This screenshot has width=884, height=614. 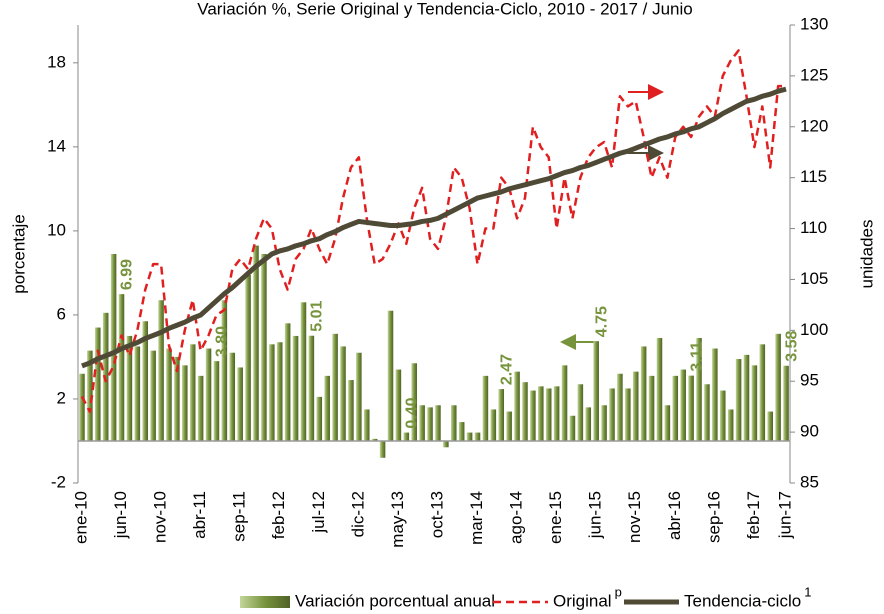 I want to click on y2-tick-label: 125, so click(x=814, y=74).